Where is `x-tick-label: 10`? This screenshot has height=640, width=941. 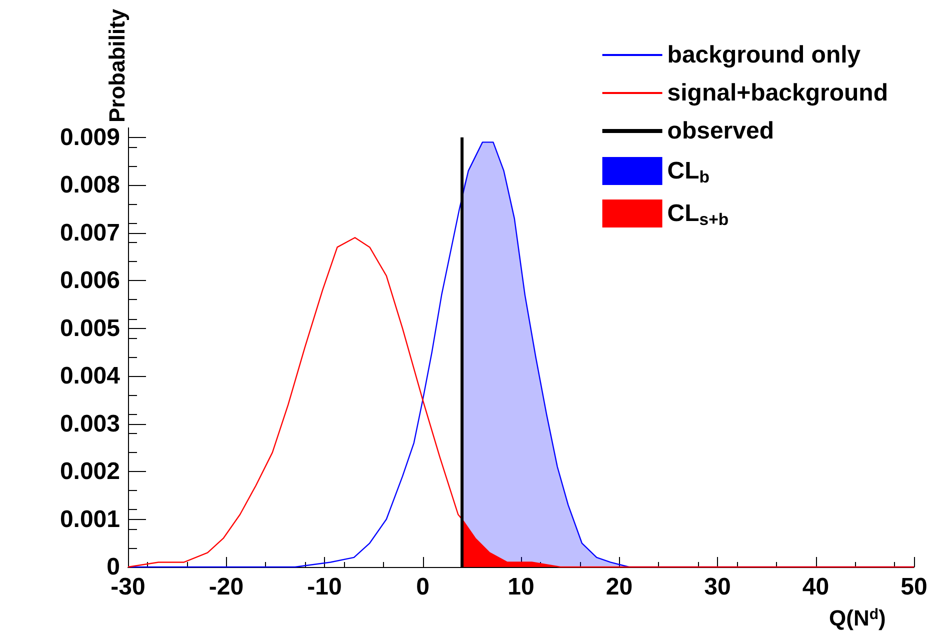 x-tick-label: 10 is located at coordinates (521, 587).